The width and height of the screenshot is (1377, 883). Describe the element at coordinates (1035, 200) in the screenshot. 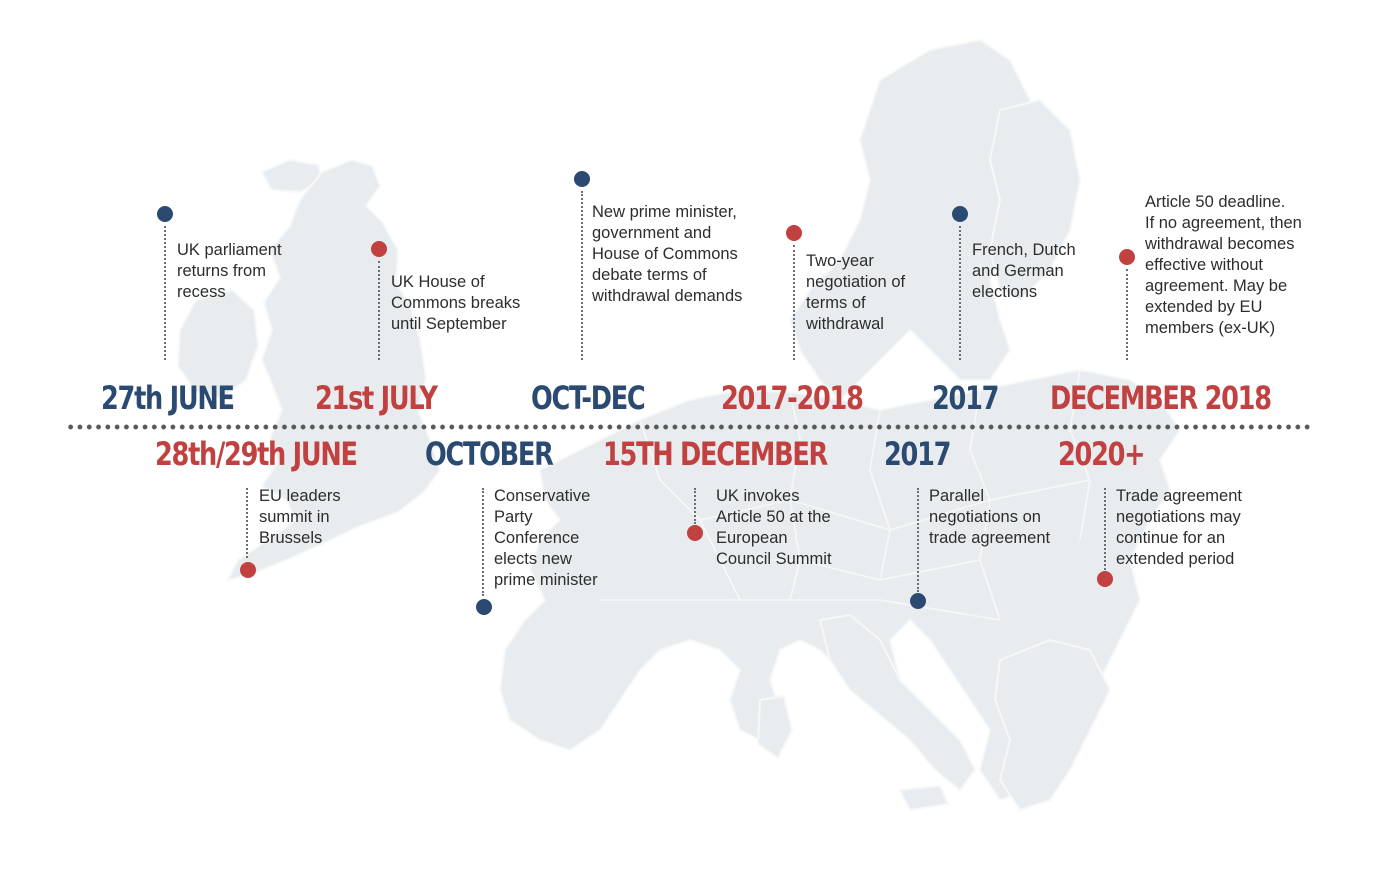

I see `map-finland` at that location.